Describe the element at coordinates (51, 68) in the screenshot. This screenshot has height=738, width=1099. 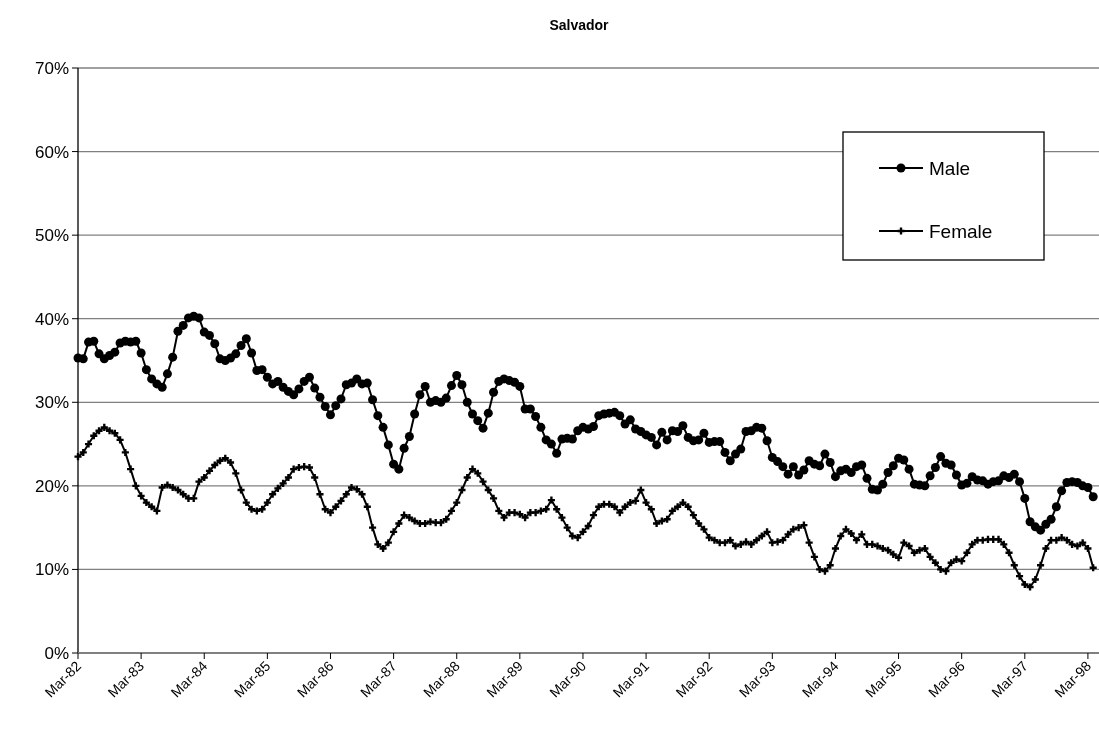
I see `y-tick-label: 70%` at that location.